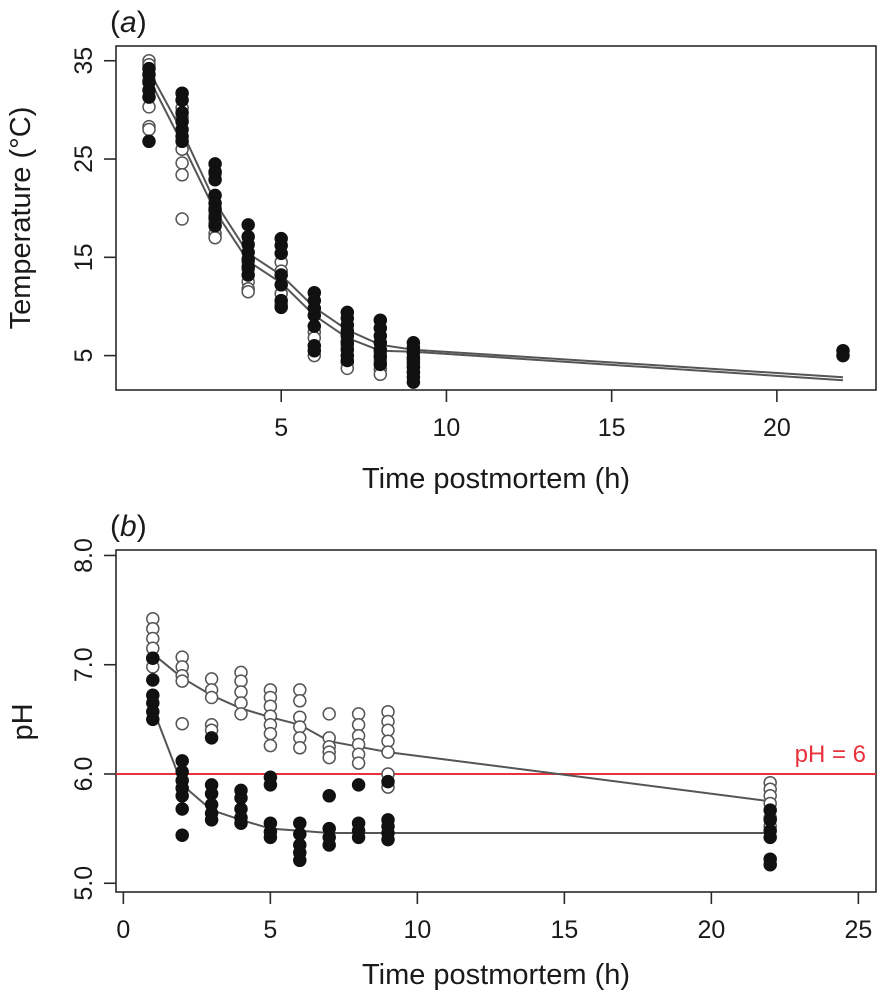 This screenshot has height=996, width=896. What do you see at coordinates (23, 721) in the screenshot?
I see `panel-b-y-axis-title: pH` at bounding box center [23, 721].